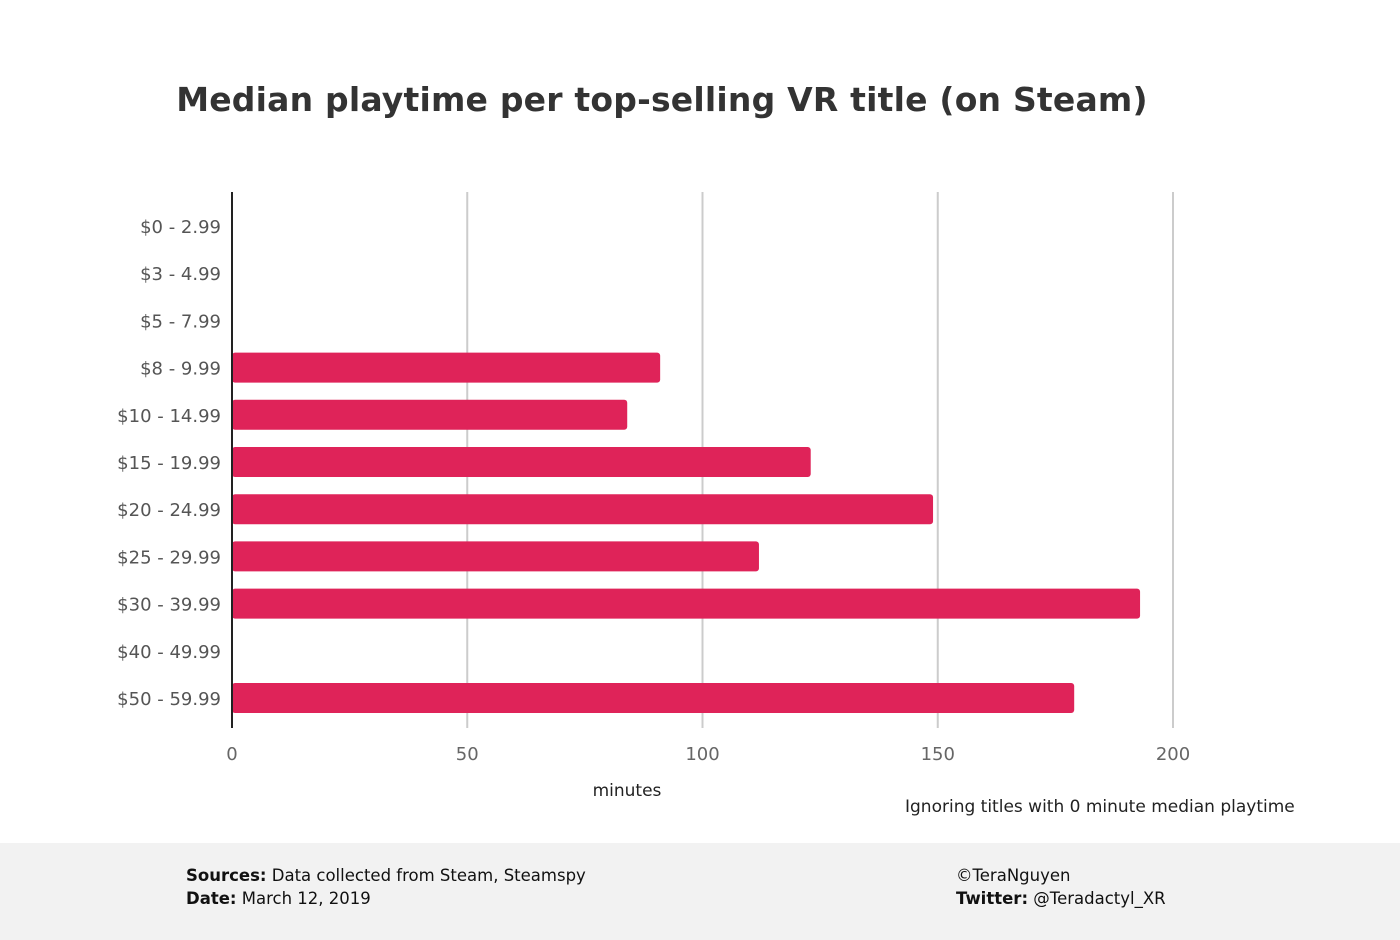 Image resolution: width=1400 pixels, height=940 pixels. What do you see at coordinates (169, 699) in the screenshot?
I see `category-label: $50 - 59.99` at bounding box center [169, 699].